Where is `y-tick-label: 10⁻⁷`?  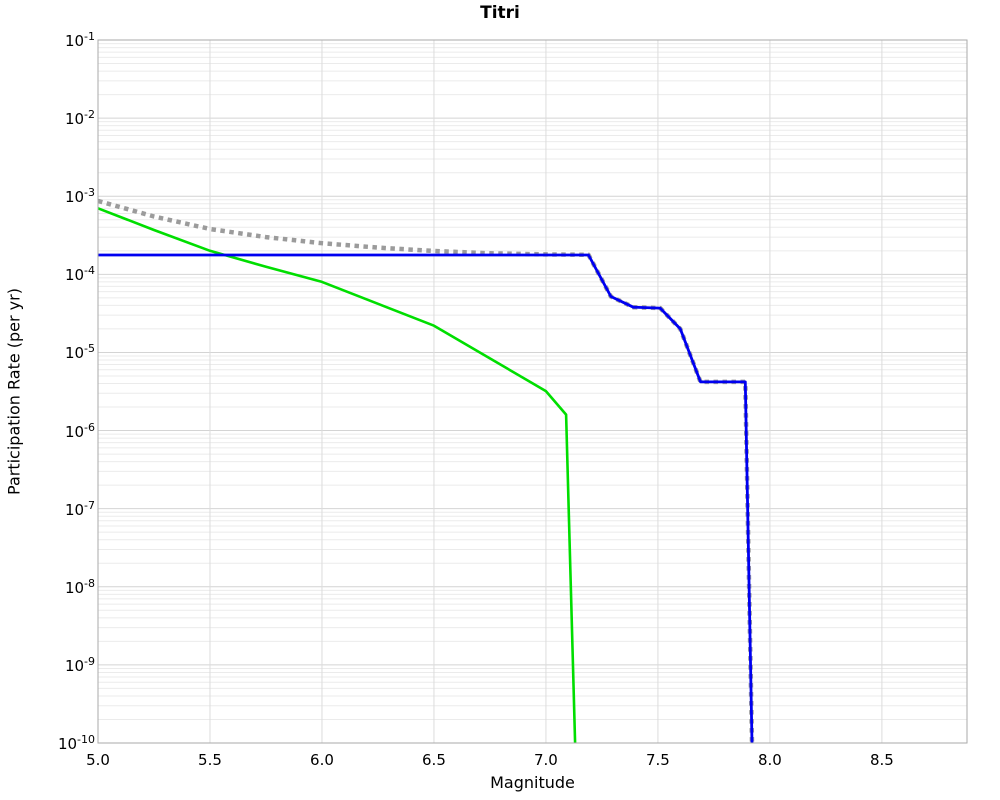
y-tick-label: 10⁻⁷ is located at coordinates (79, 508).